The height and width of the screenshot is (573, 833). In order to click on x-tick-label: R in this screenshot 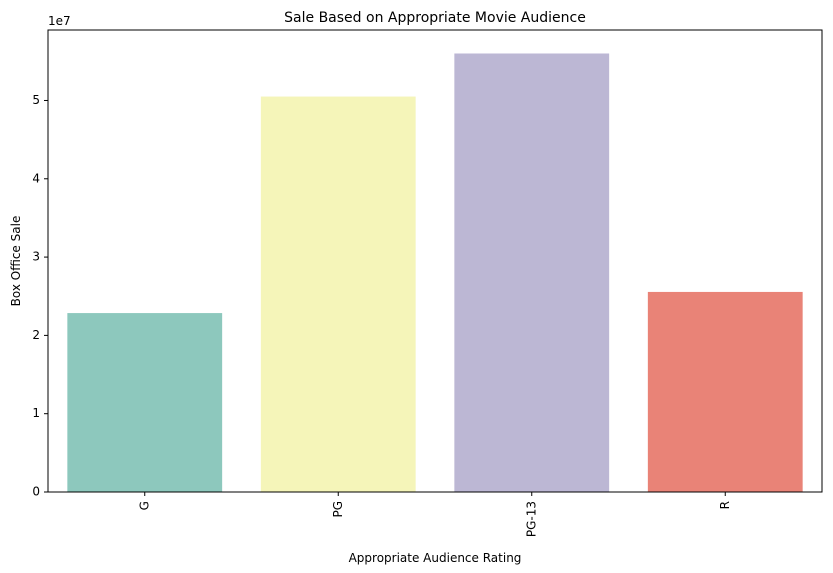, I will do `click(725, 505)`.